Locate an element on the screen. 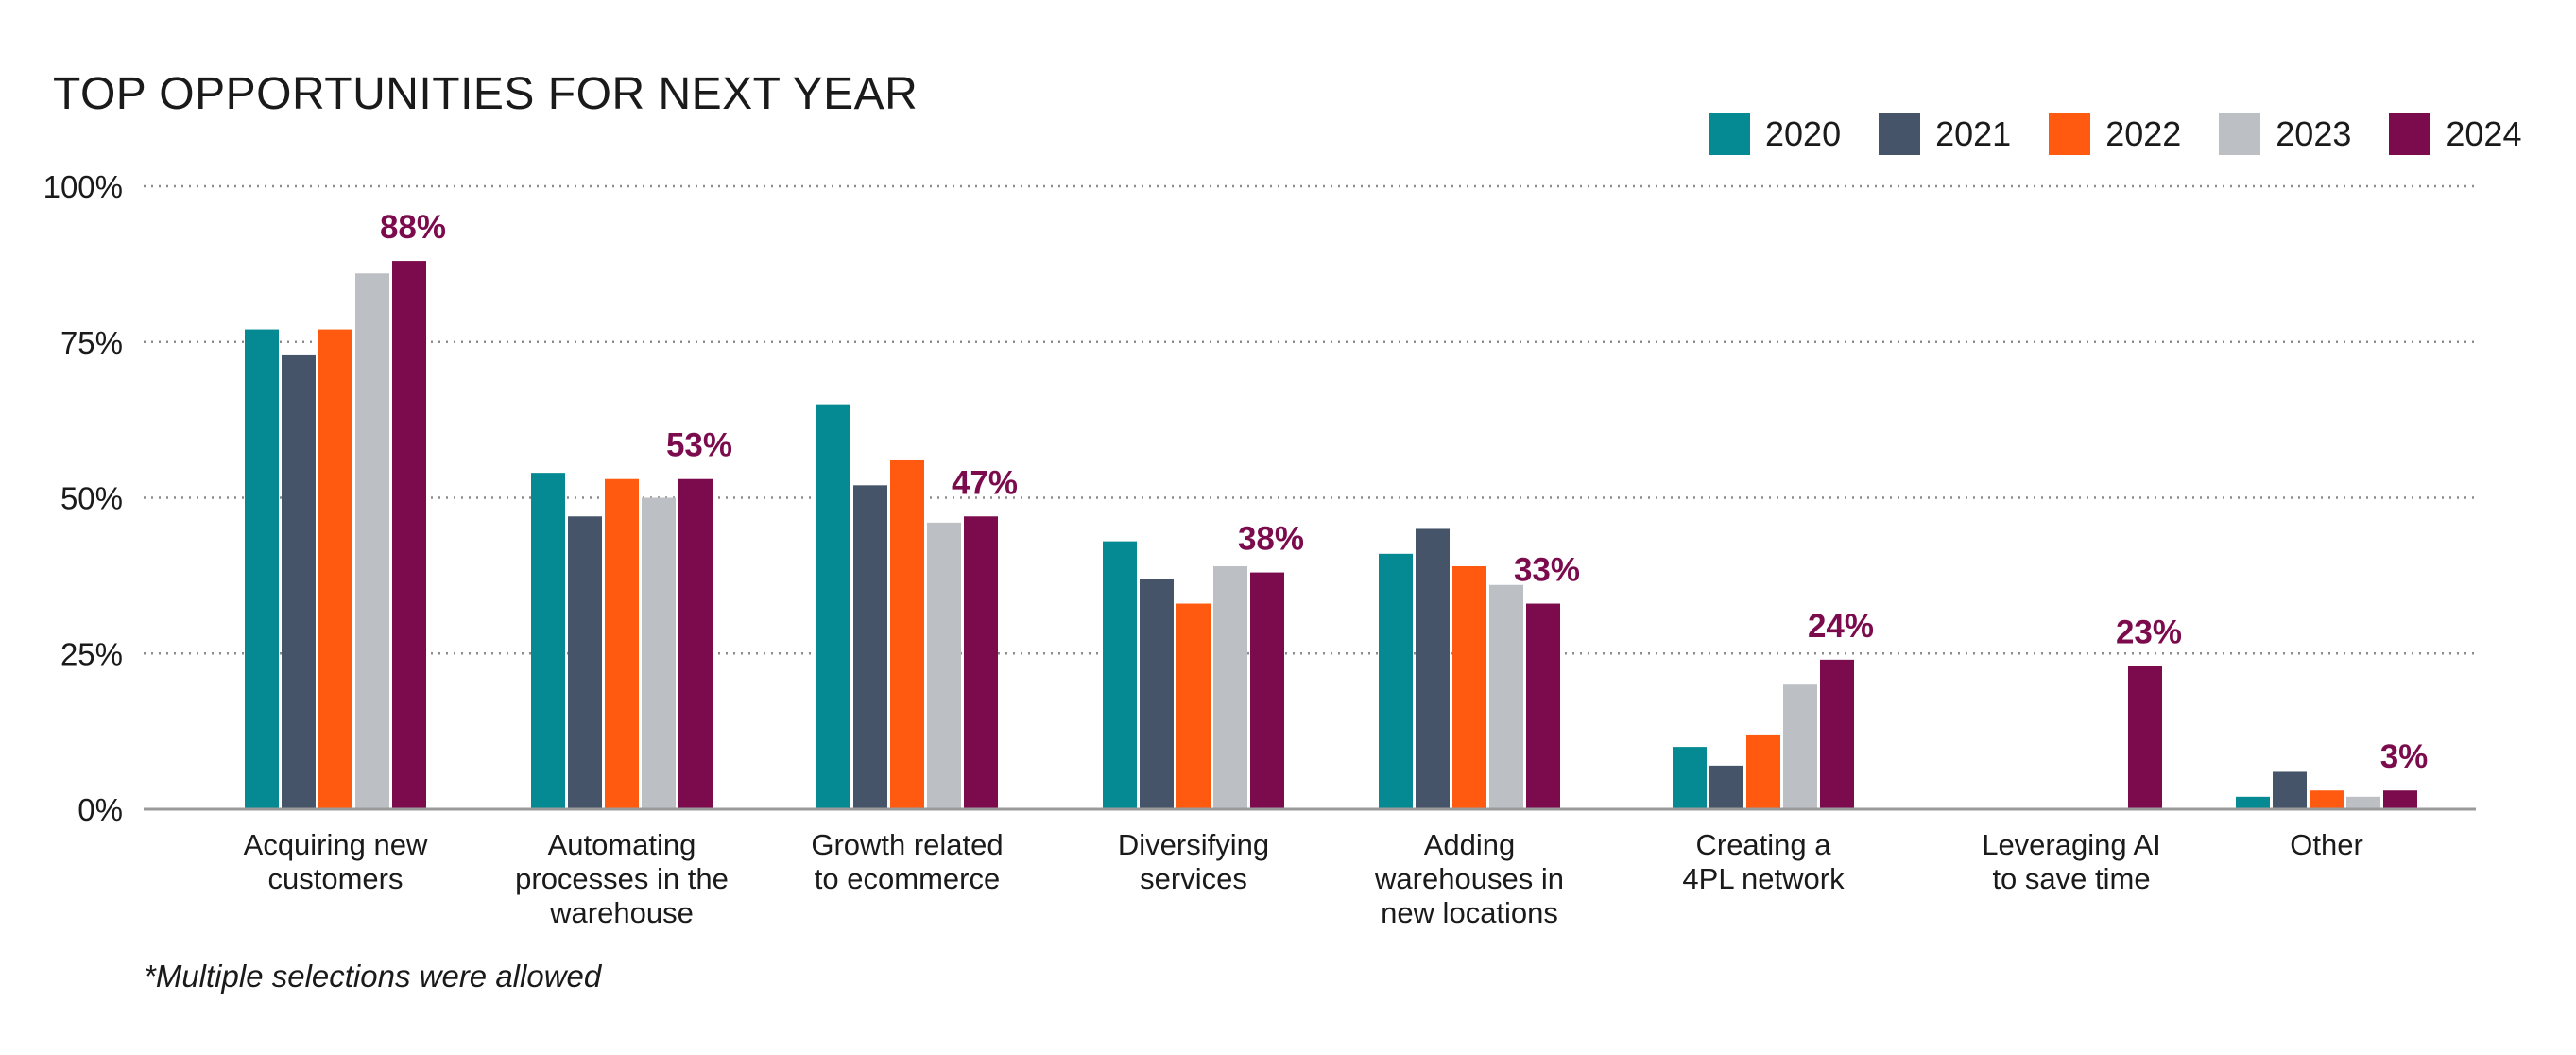 The width and height of the screenshot is (2576, 1055). x-tick-label-line: Adding is located at coordinates (1470, 844).